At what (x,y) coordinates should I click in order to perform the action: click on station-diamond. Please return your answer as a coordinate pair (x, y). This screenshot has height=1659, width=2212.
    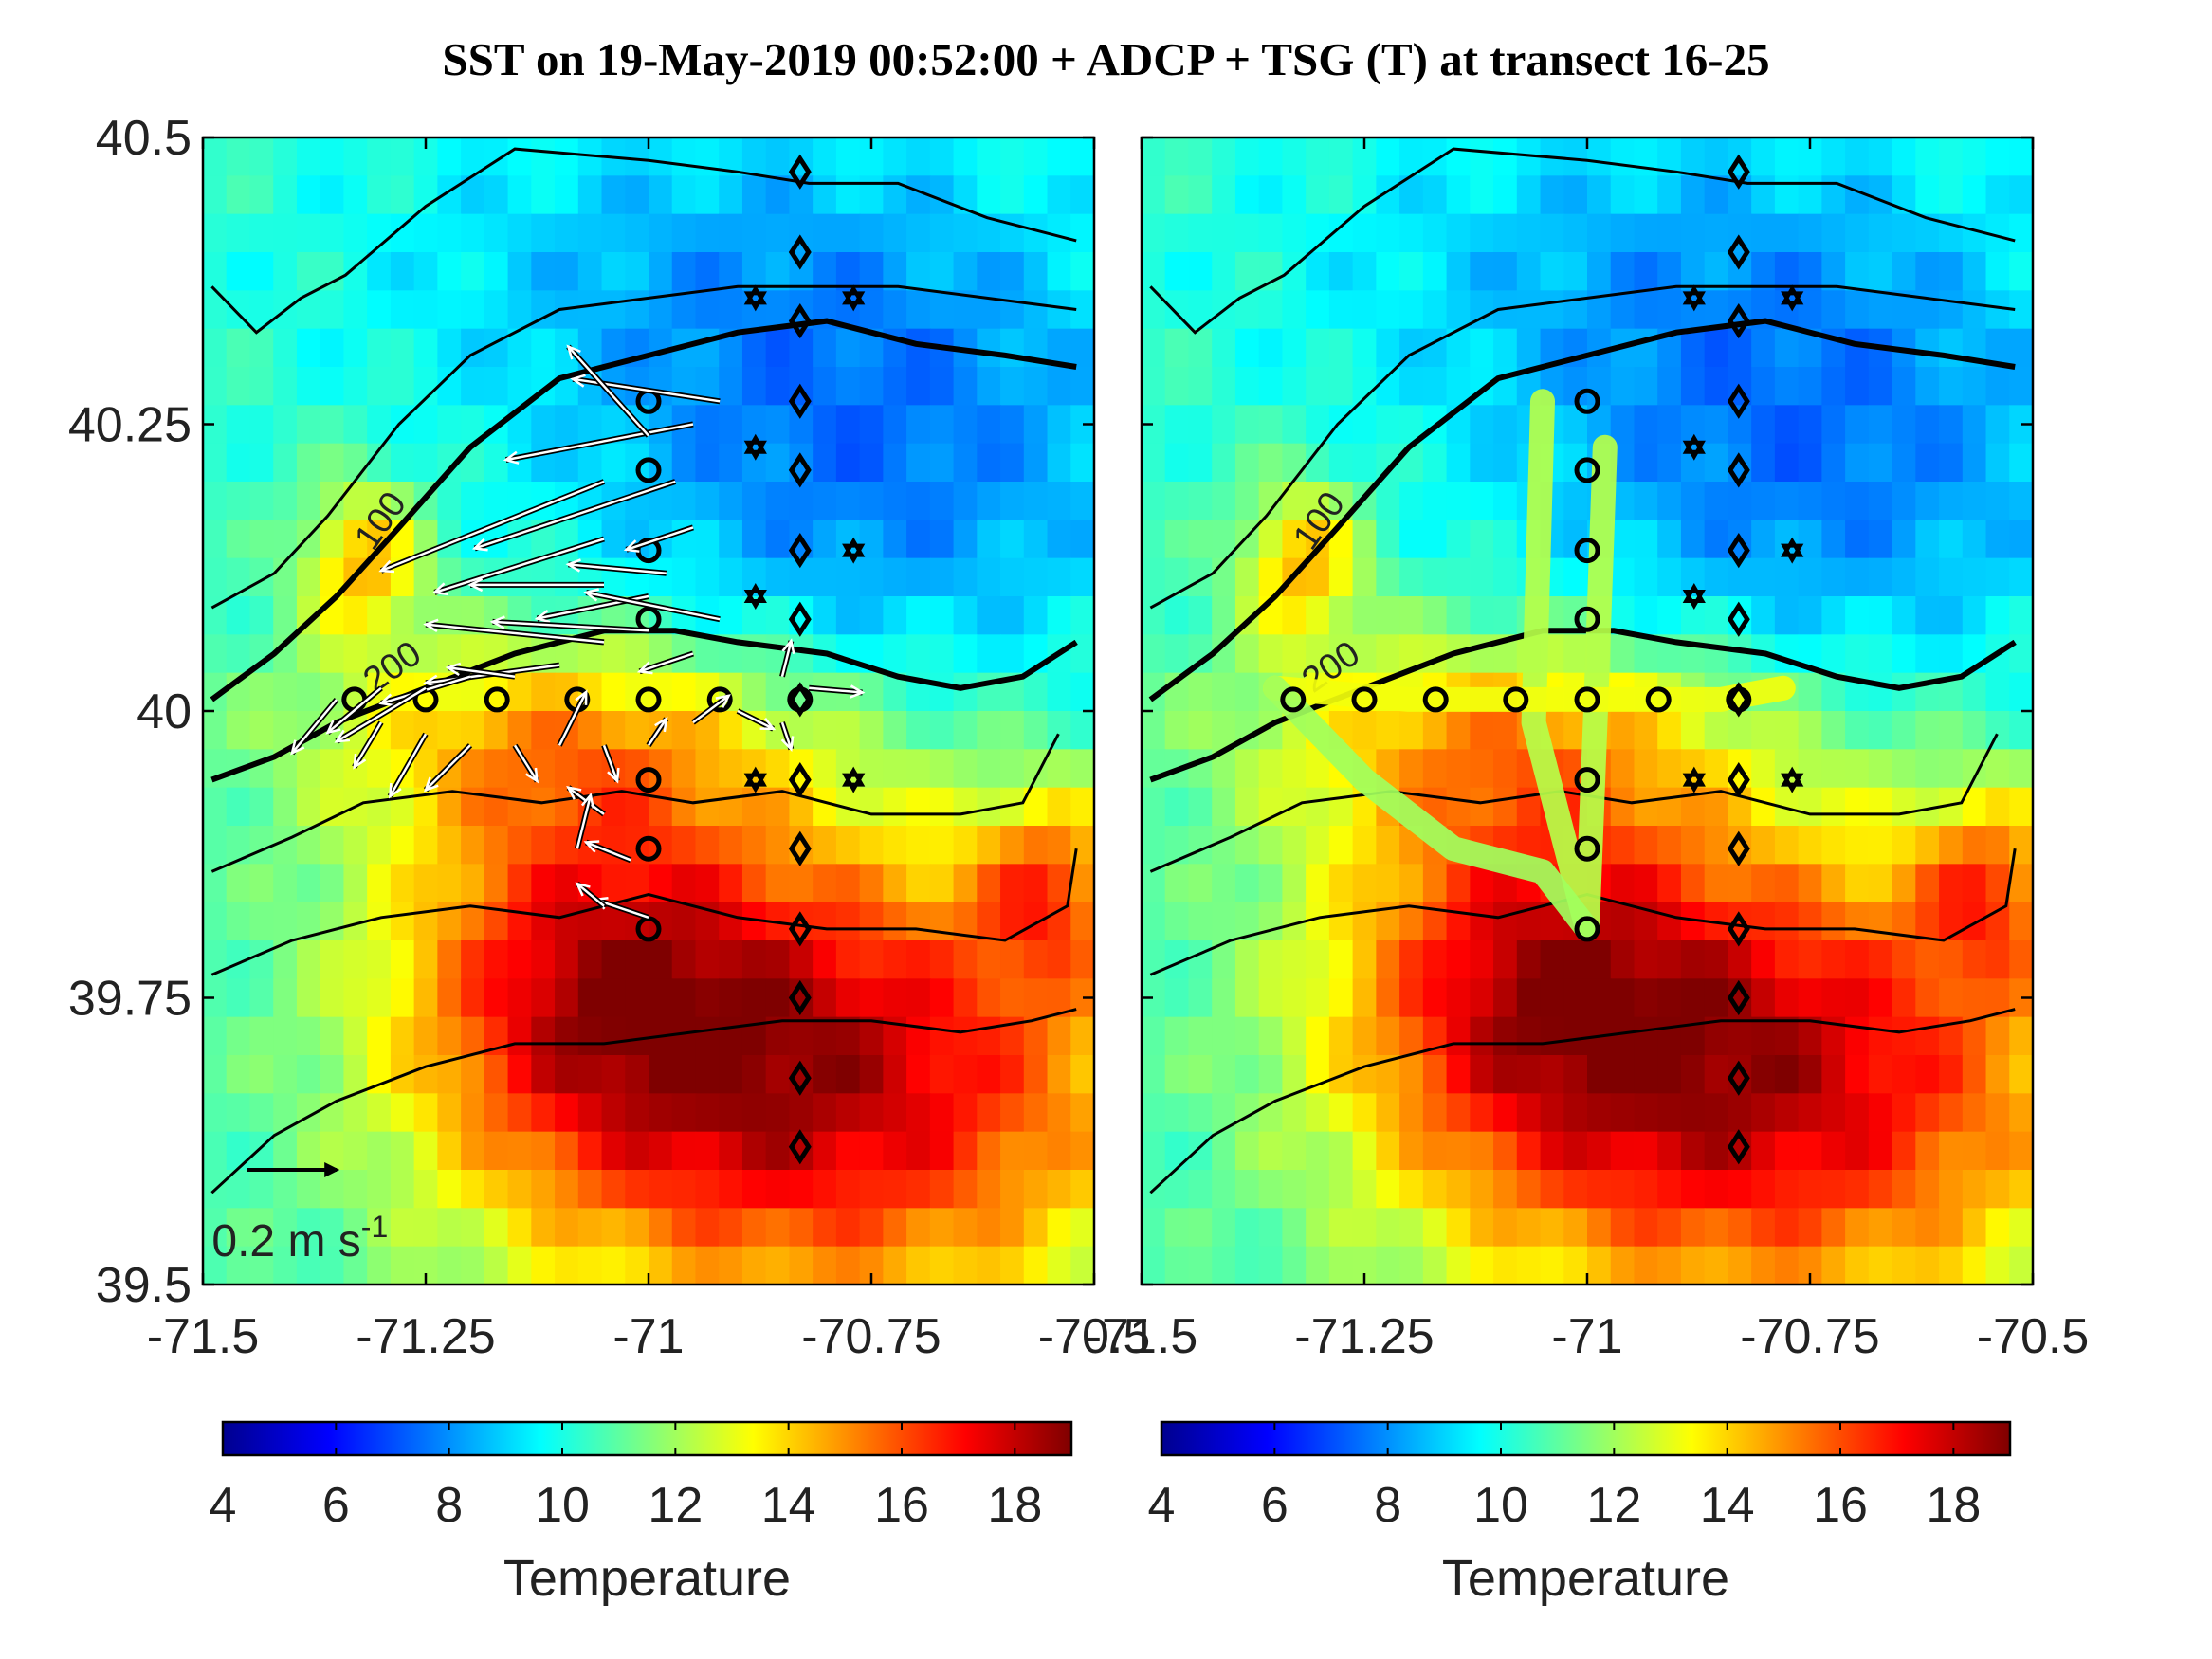
    Looking at the image, I should click on (800, 172).